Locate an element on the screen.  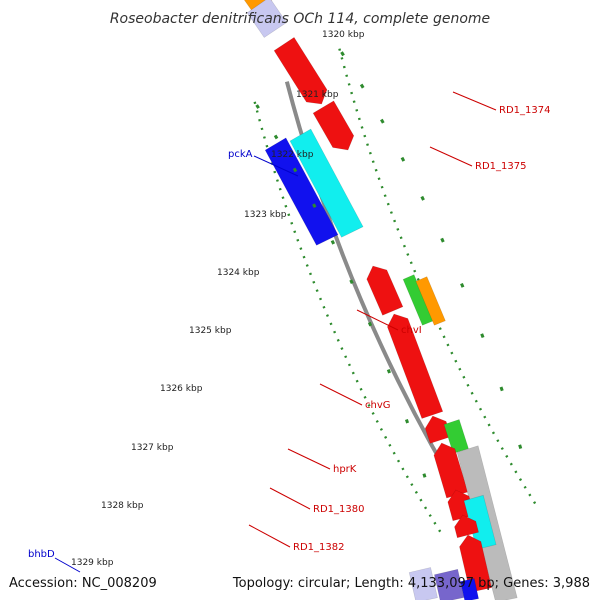
leader-chvg is located at coordinates (341, 394).